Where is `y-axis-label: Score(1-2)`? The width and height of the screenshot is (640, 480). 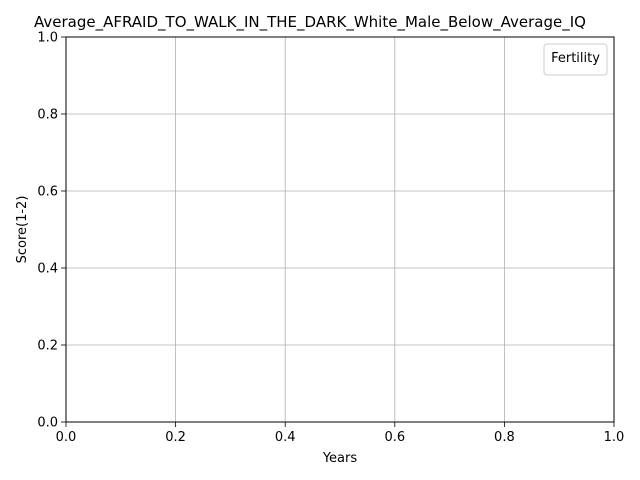
y-axis-label: Score(1-2) is located at coordinates (22, 230).